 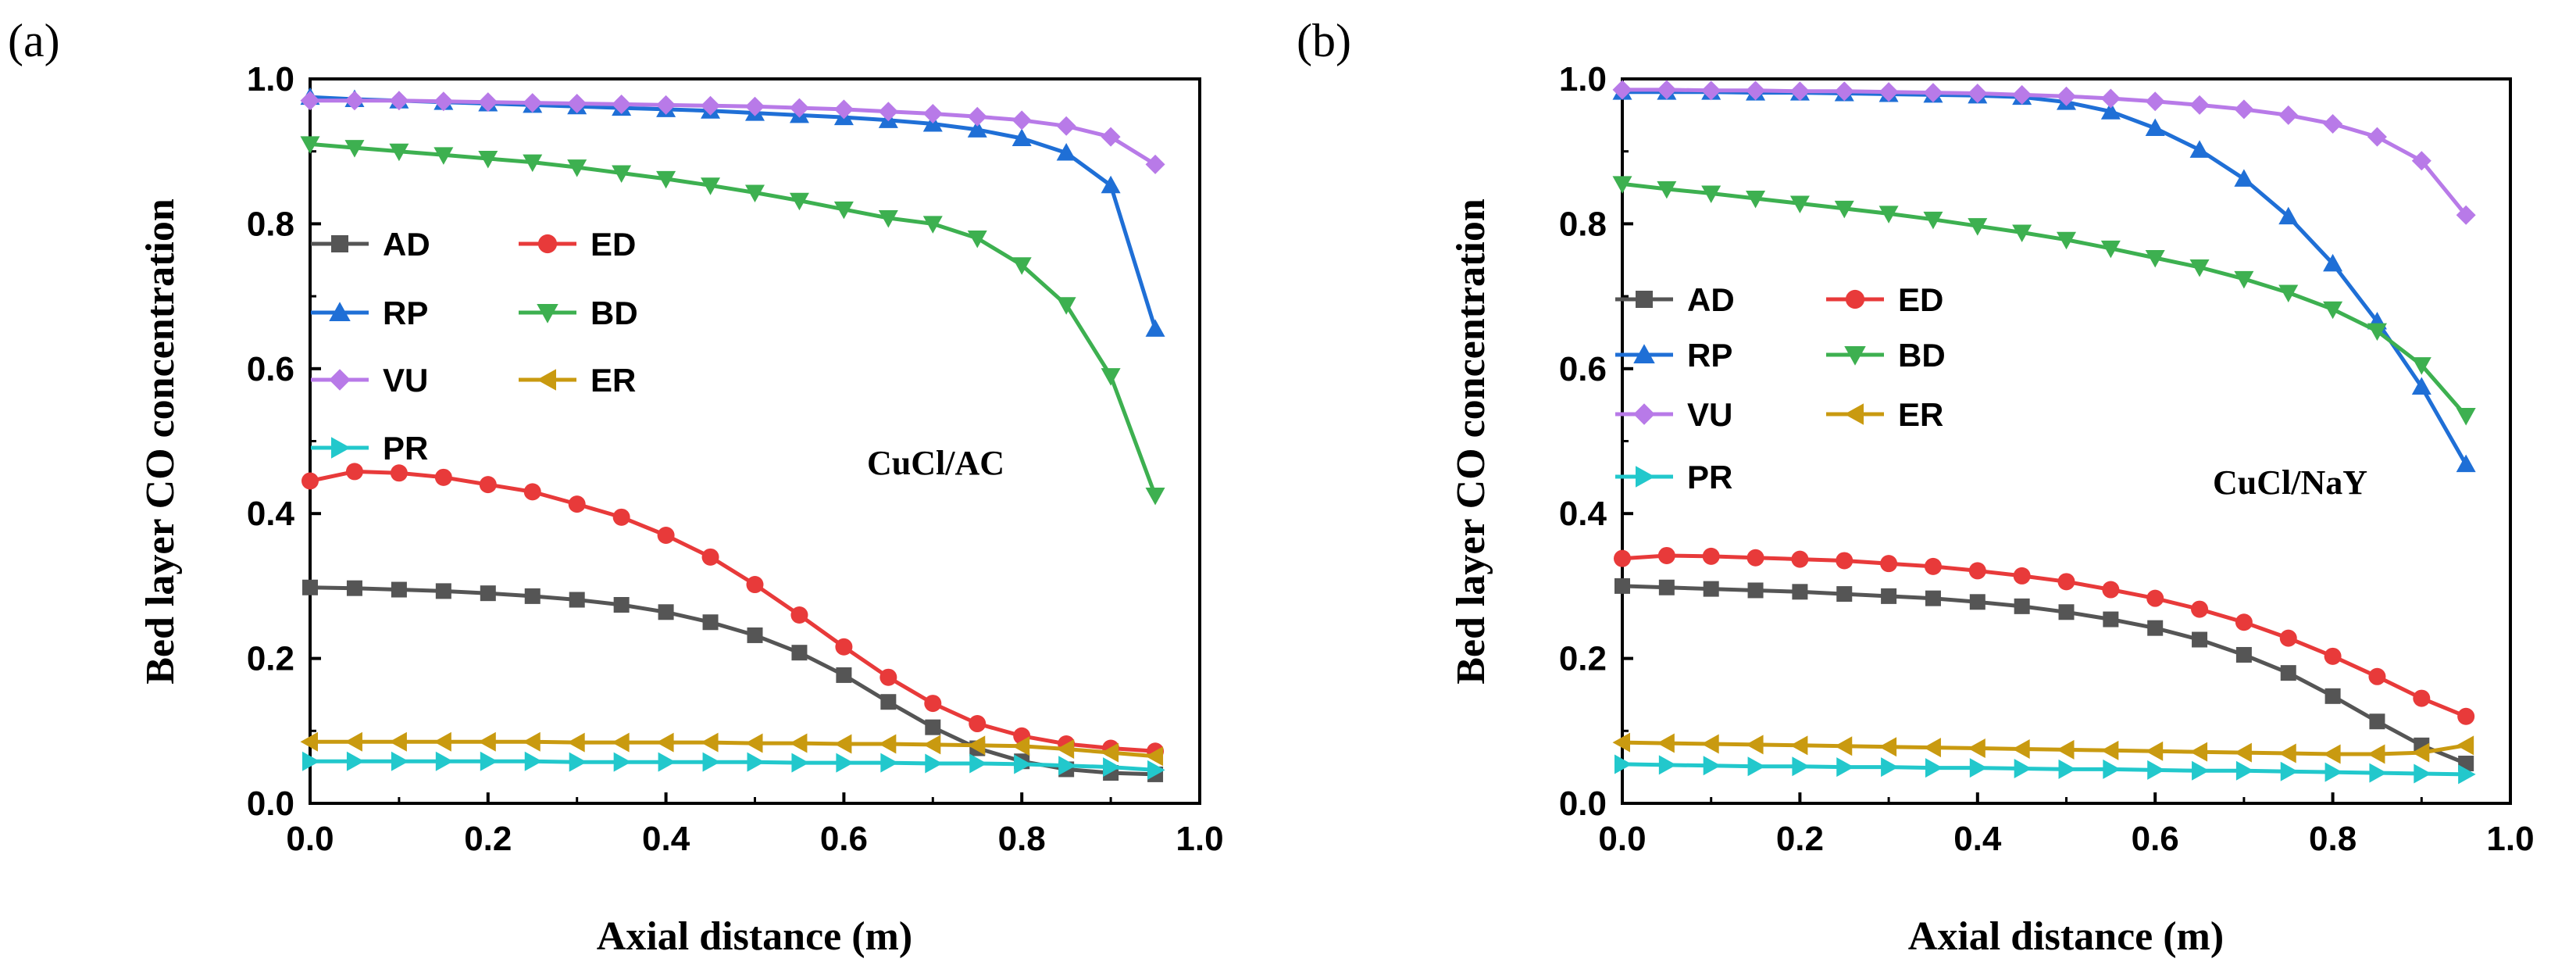 What do you see at coordinates (1199, 839) in the screenshot?
I see `x-tick-label: 1.0` at bounding box center [1199, 839].